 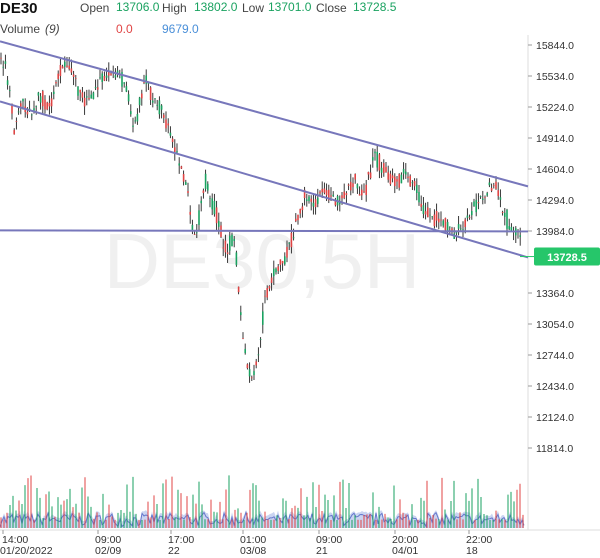 I want to click on y-tick-label: 14914.0, so click(x=555, y=139).